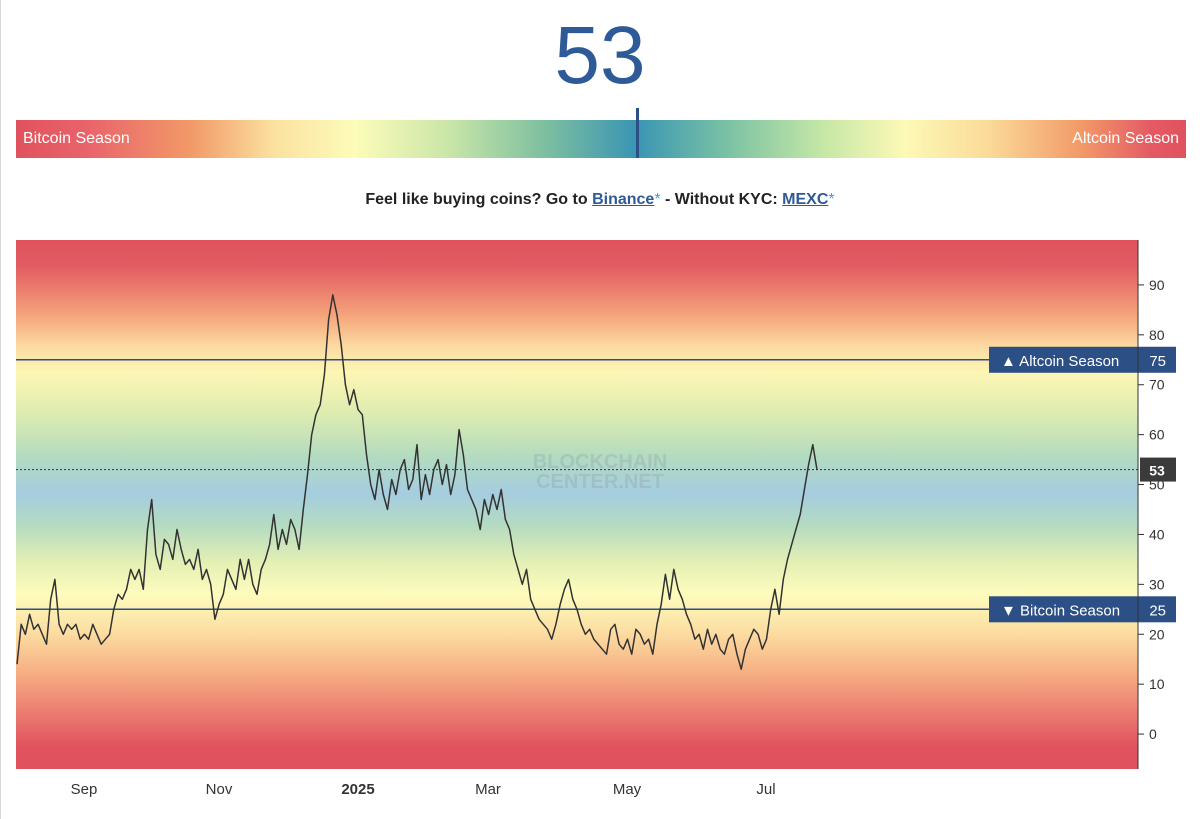 This screenshot has width=1200, height=819. What do you see at coordinates (488, 789) in the screenshot?
I see `x-tick-label: Mar` at bounding box center [488, 789].